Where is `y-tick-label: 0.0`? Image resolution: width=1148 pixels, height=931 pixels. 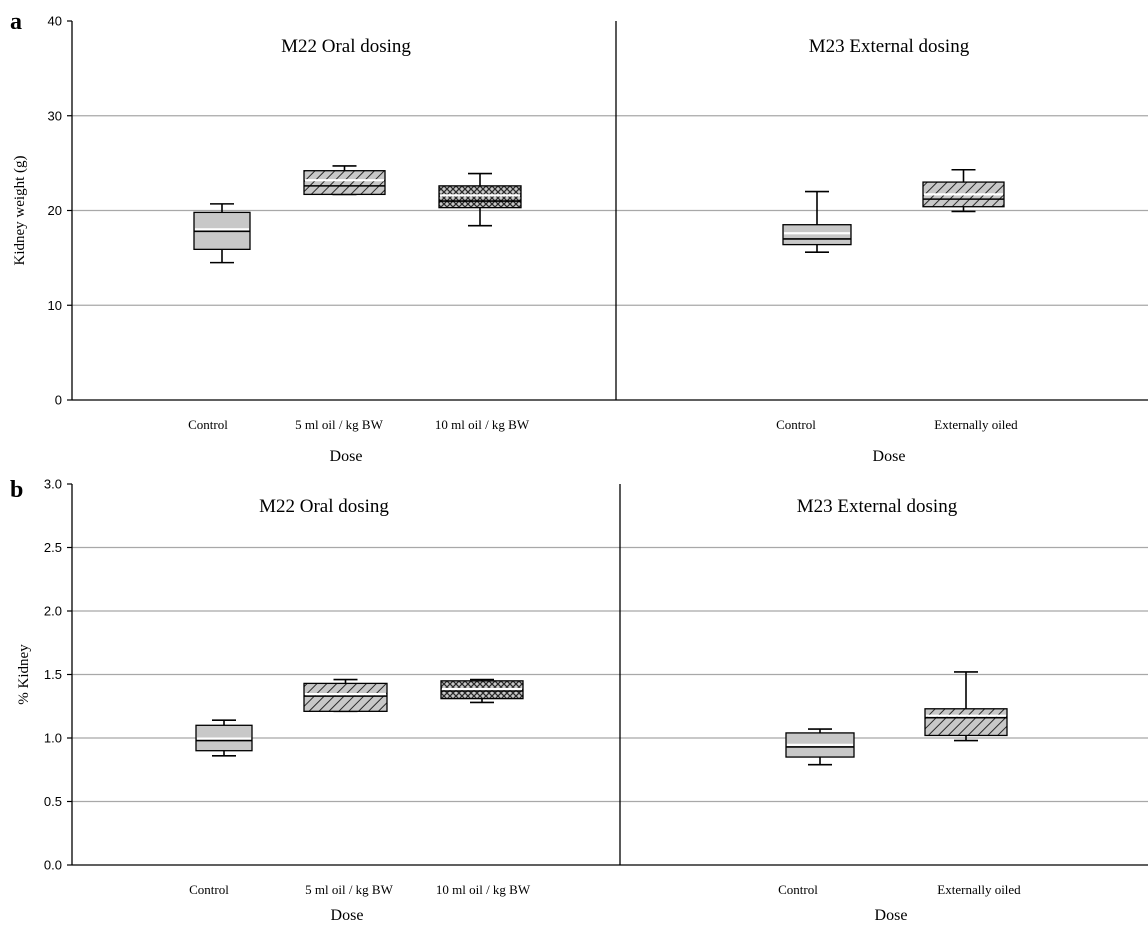 y-tick-label: 0.0 is located at coordinates (53, 865).